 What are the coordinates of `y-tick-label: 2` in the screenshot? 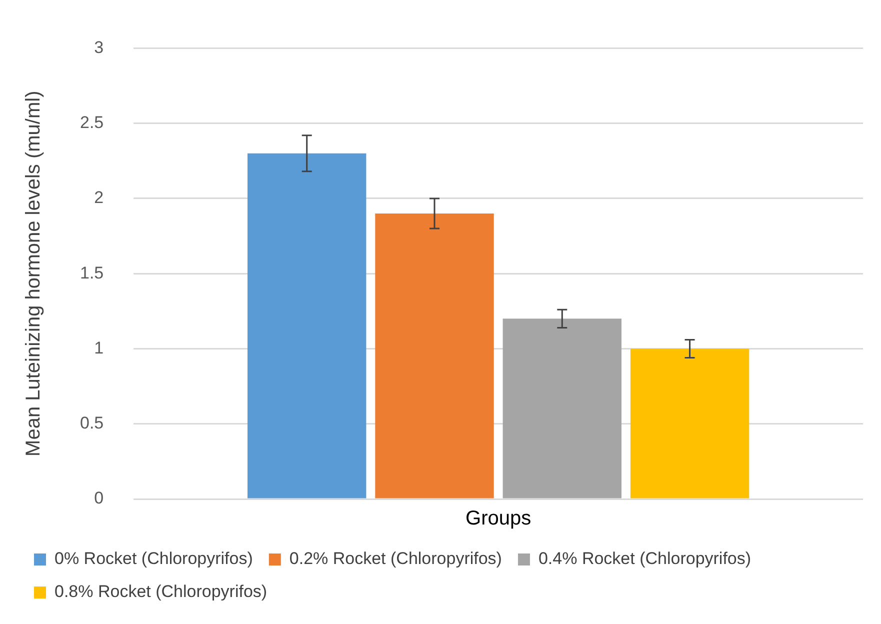 It's located at (99, 198).